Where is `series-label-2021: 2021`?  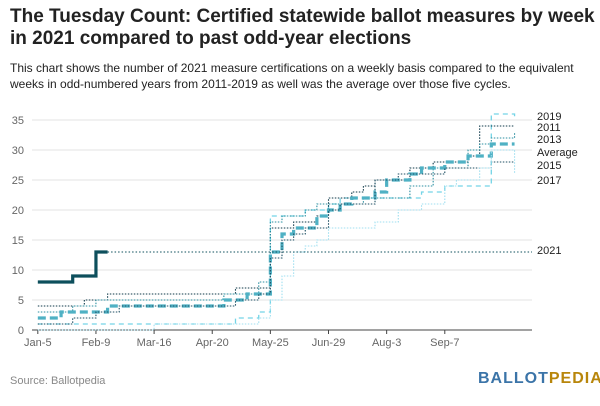
series-label-2021: 2021 is located at coordinates (549, 251).